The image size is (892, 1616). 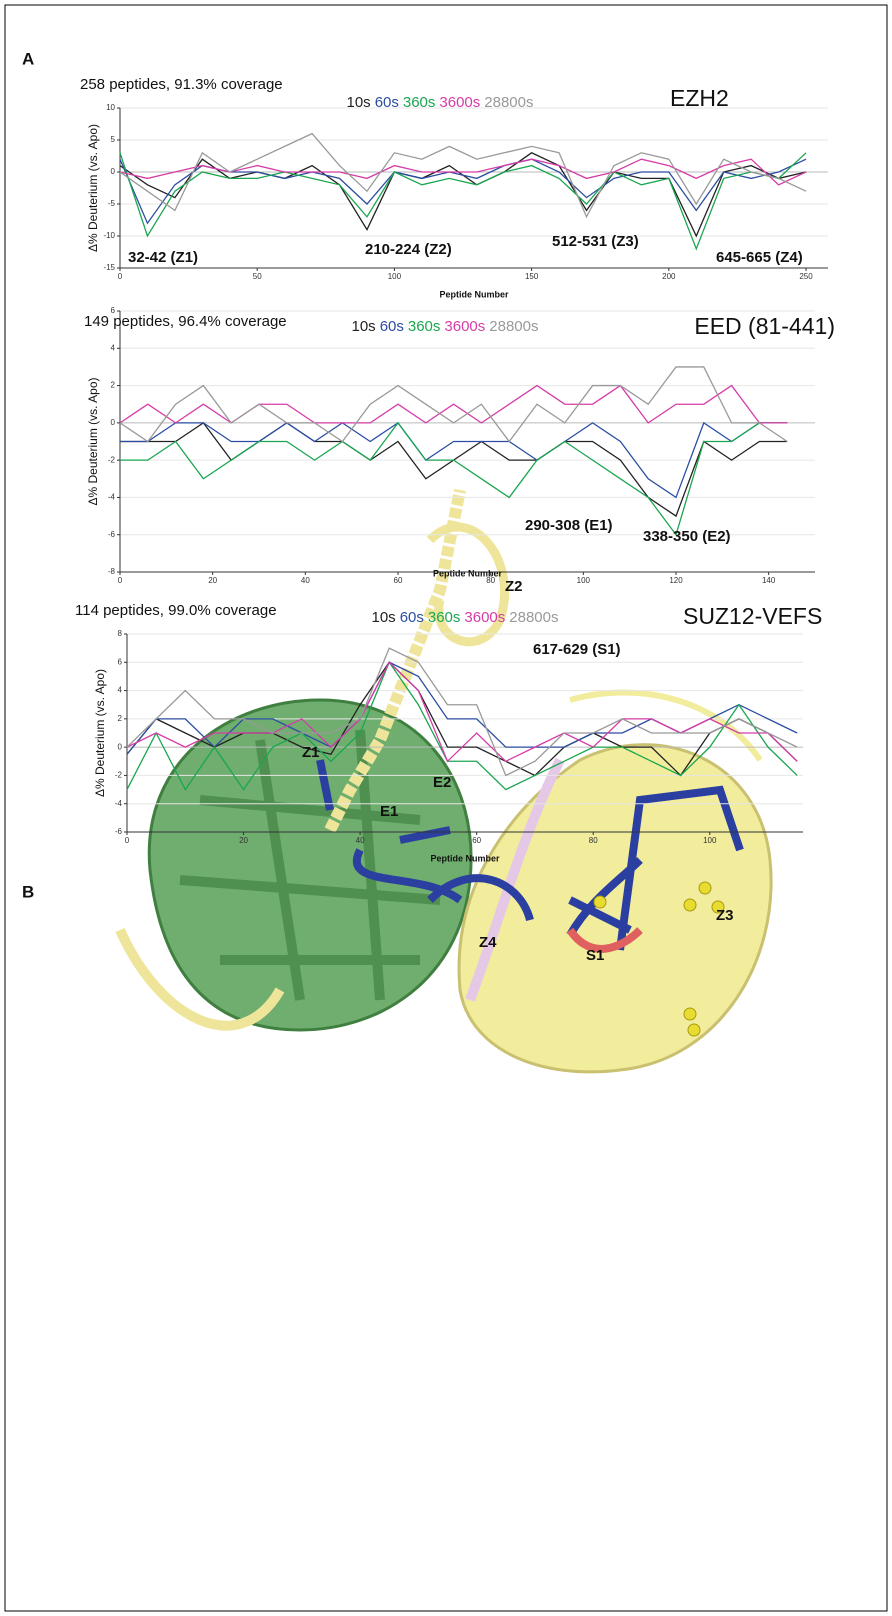 I want to click on annotation: 32-42 (Z1), so click(x=163, y=257).